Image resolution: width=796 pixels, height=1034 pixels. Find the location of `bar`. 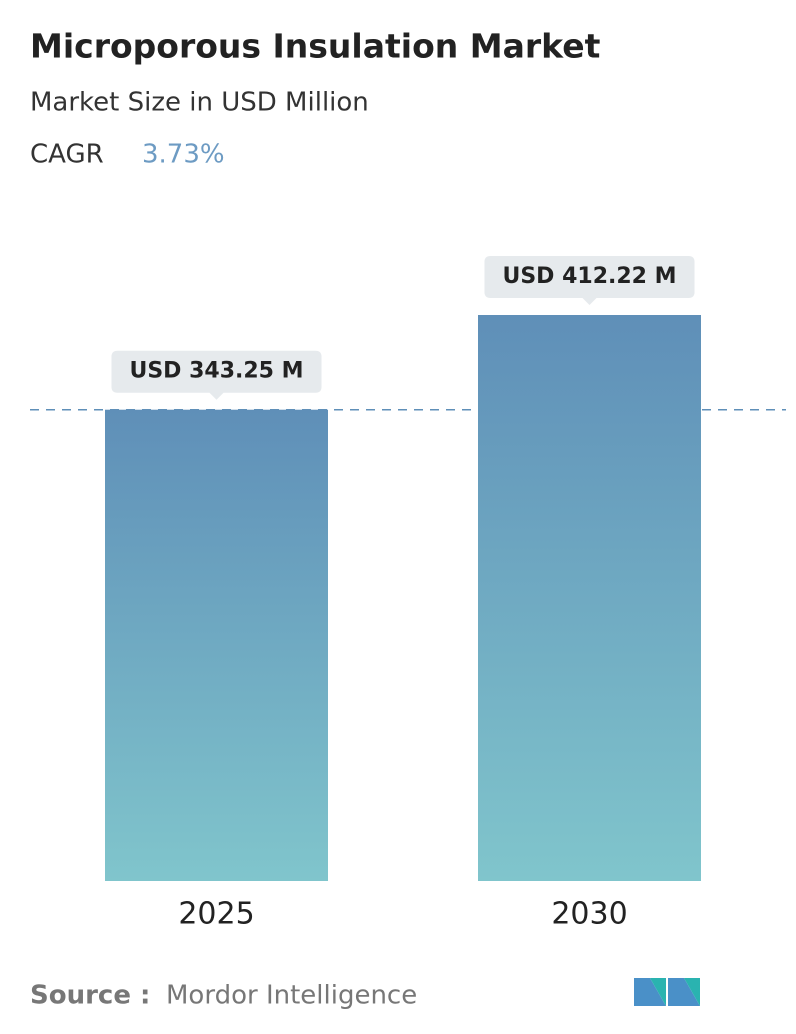

bar is located at coordinates (216, 645).